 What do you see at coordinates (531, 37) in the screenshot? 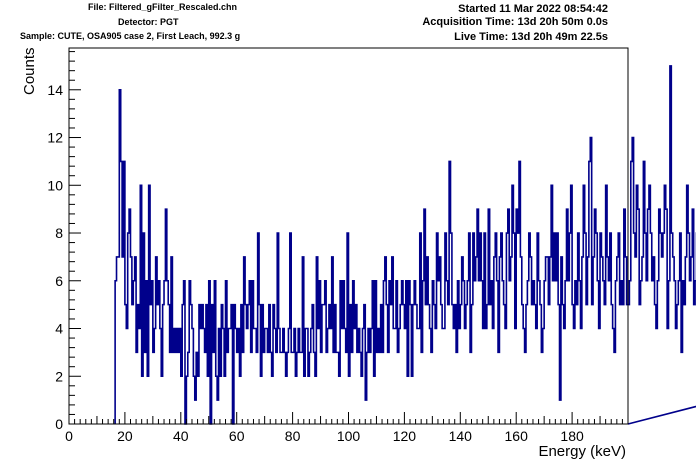
I see `live-time-label: Live Time: 13d 20h 49m 22.5s` at bounding box center [531, 37].